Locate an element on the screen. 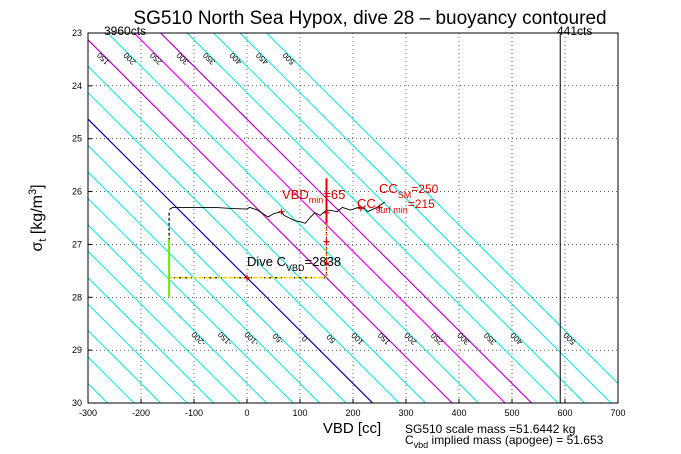 This screenshot has height=454, width=681. dive-c-main: Dive C is located at coordinates (266, 261).